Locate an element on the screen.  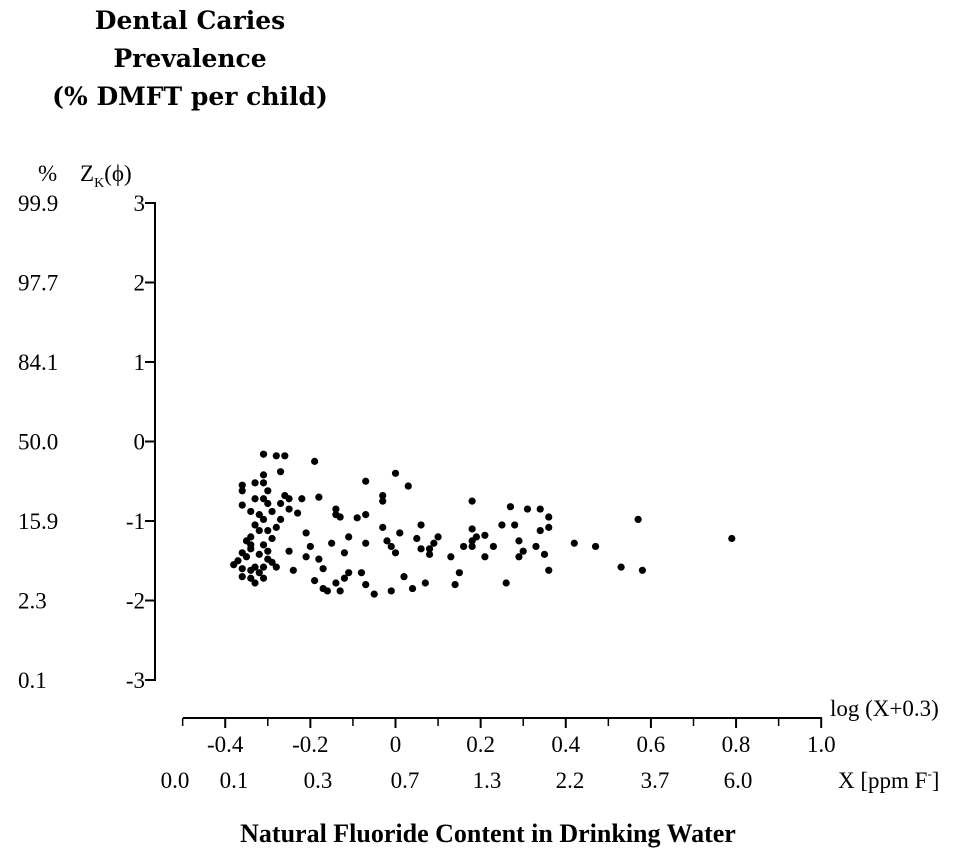
percent-axis-header: % is located at coordinates (47, 173).